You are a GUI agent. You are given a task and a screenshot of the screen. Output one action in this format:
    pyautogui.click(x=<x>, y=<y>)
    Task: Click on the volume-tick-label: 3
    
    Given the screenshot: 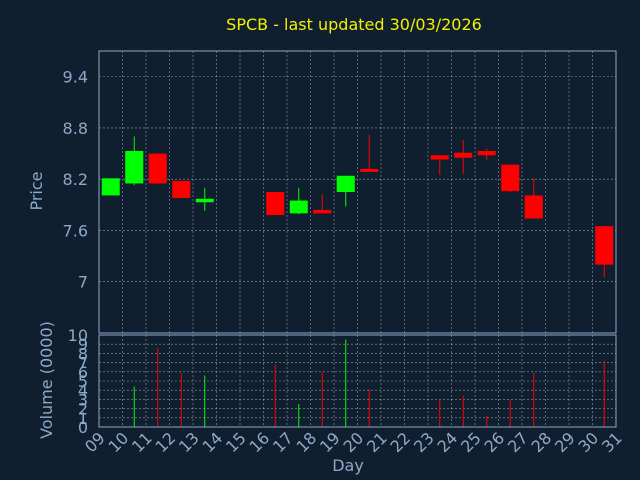 What is the action you would take?
    pyautogui.click(x=83, y=399)
    